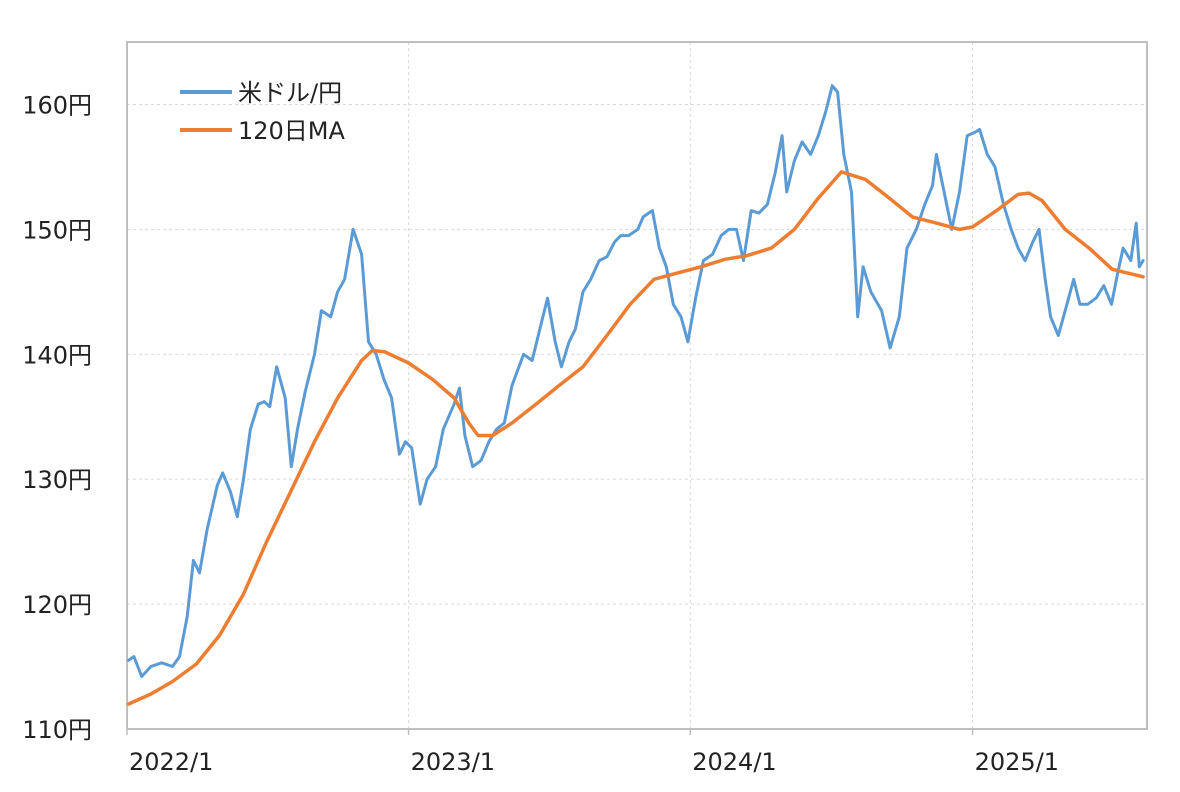 The width and height of the screenshot is (1180, 792). I want to click on x-tick-label: 2023/1, so click(453, 762).